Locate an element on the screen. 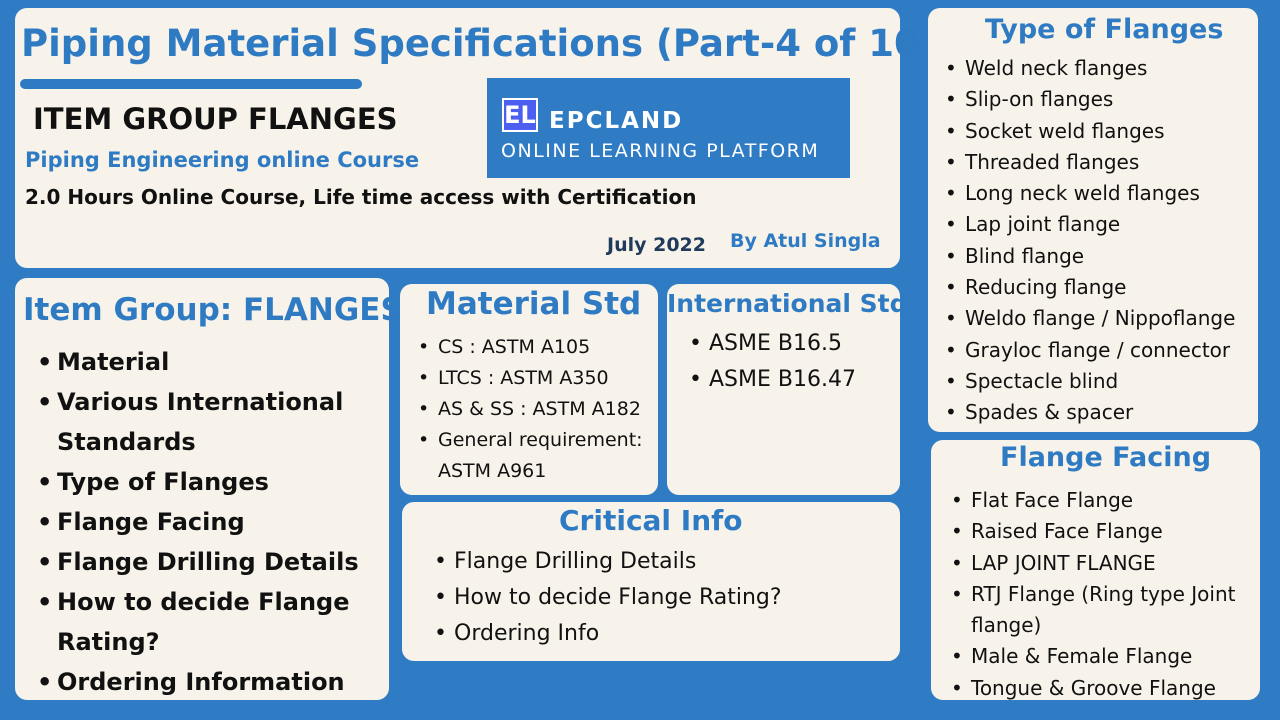  course-name: Piping Engineering online Course is located at coordinates (222, 160).